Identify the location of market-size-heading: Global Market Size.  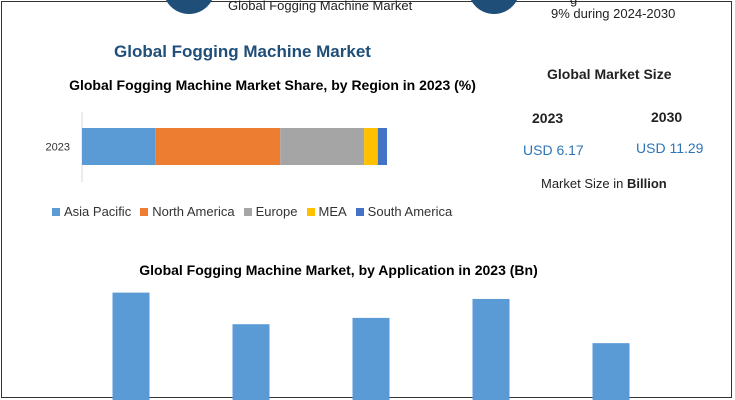
(609, 74).